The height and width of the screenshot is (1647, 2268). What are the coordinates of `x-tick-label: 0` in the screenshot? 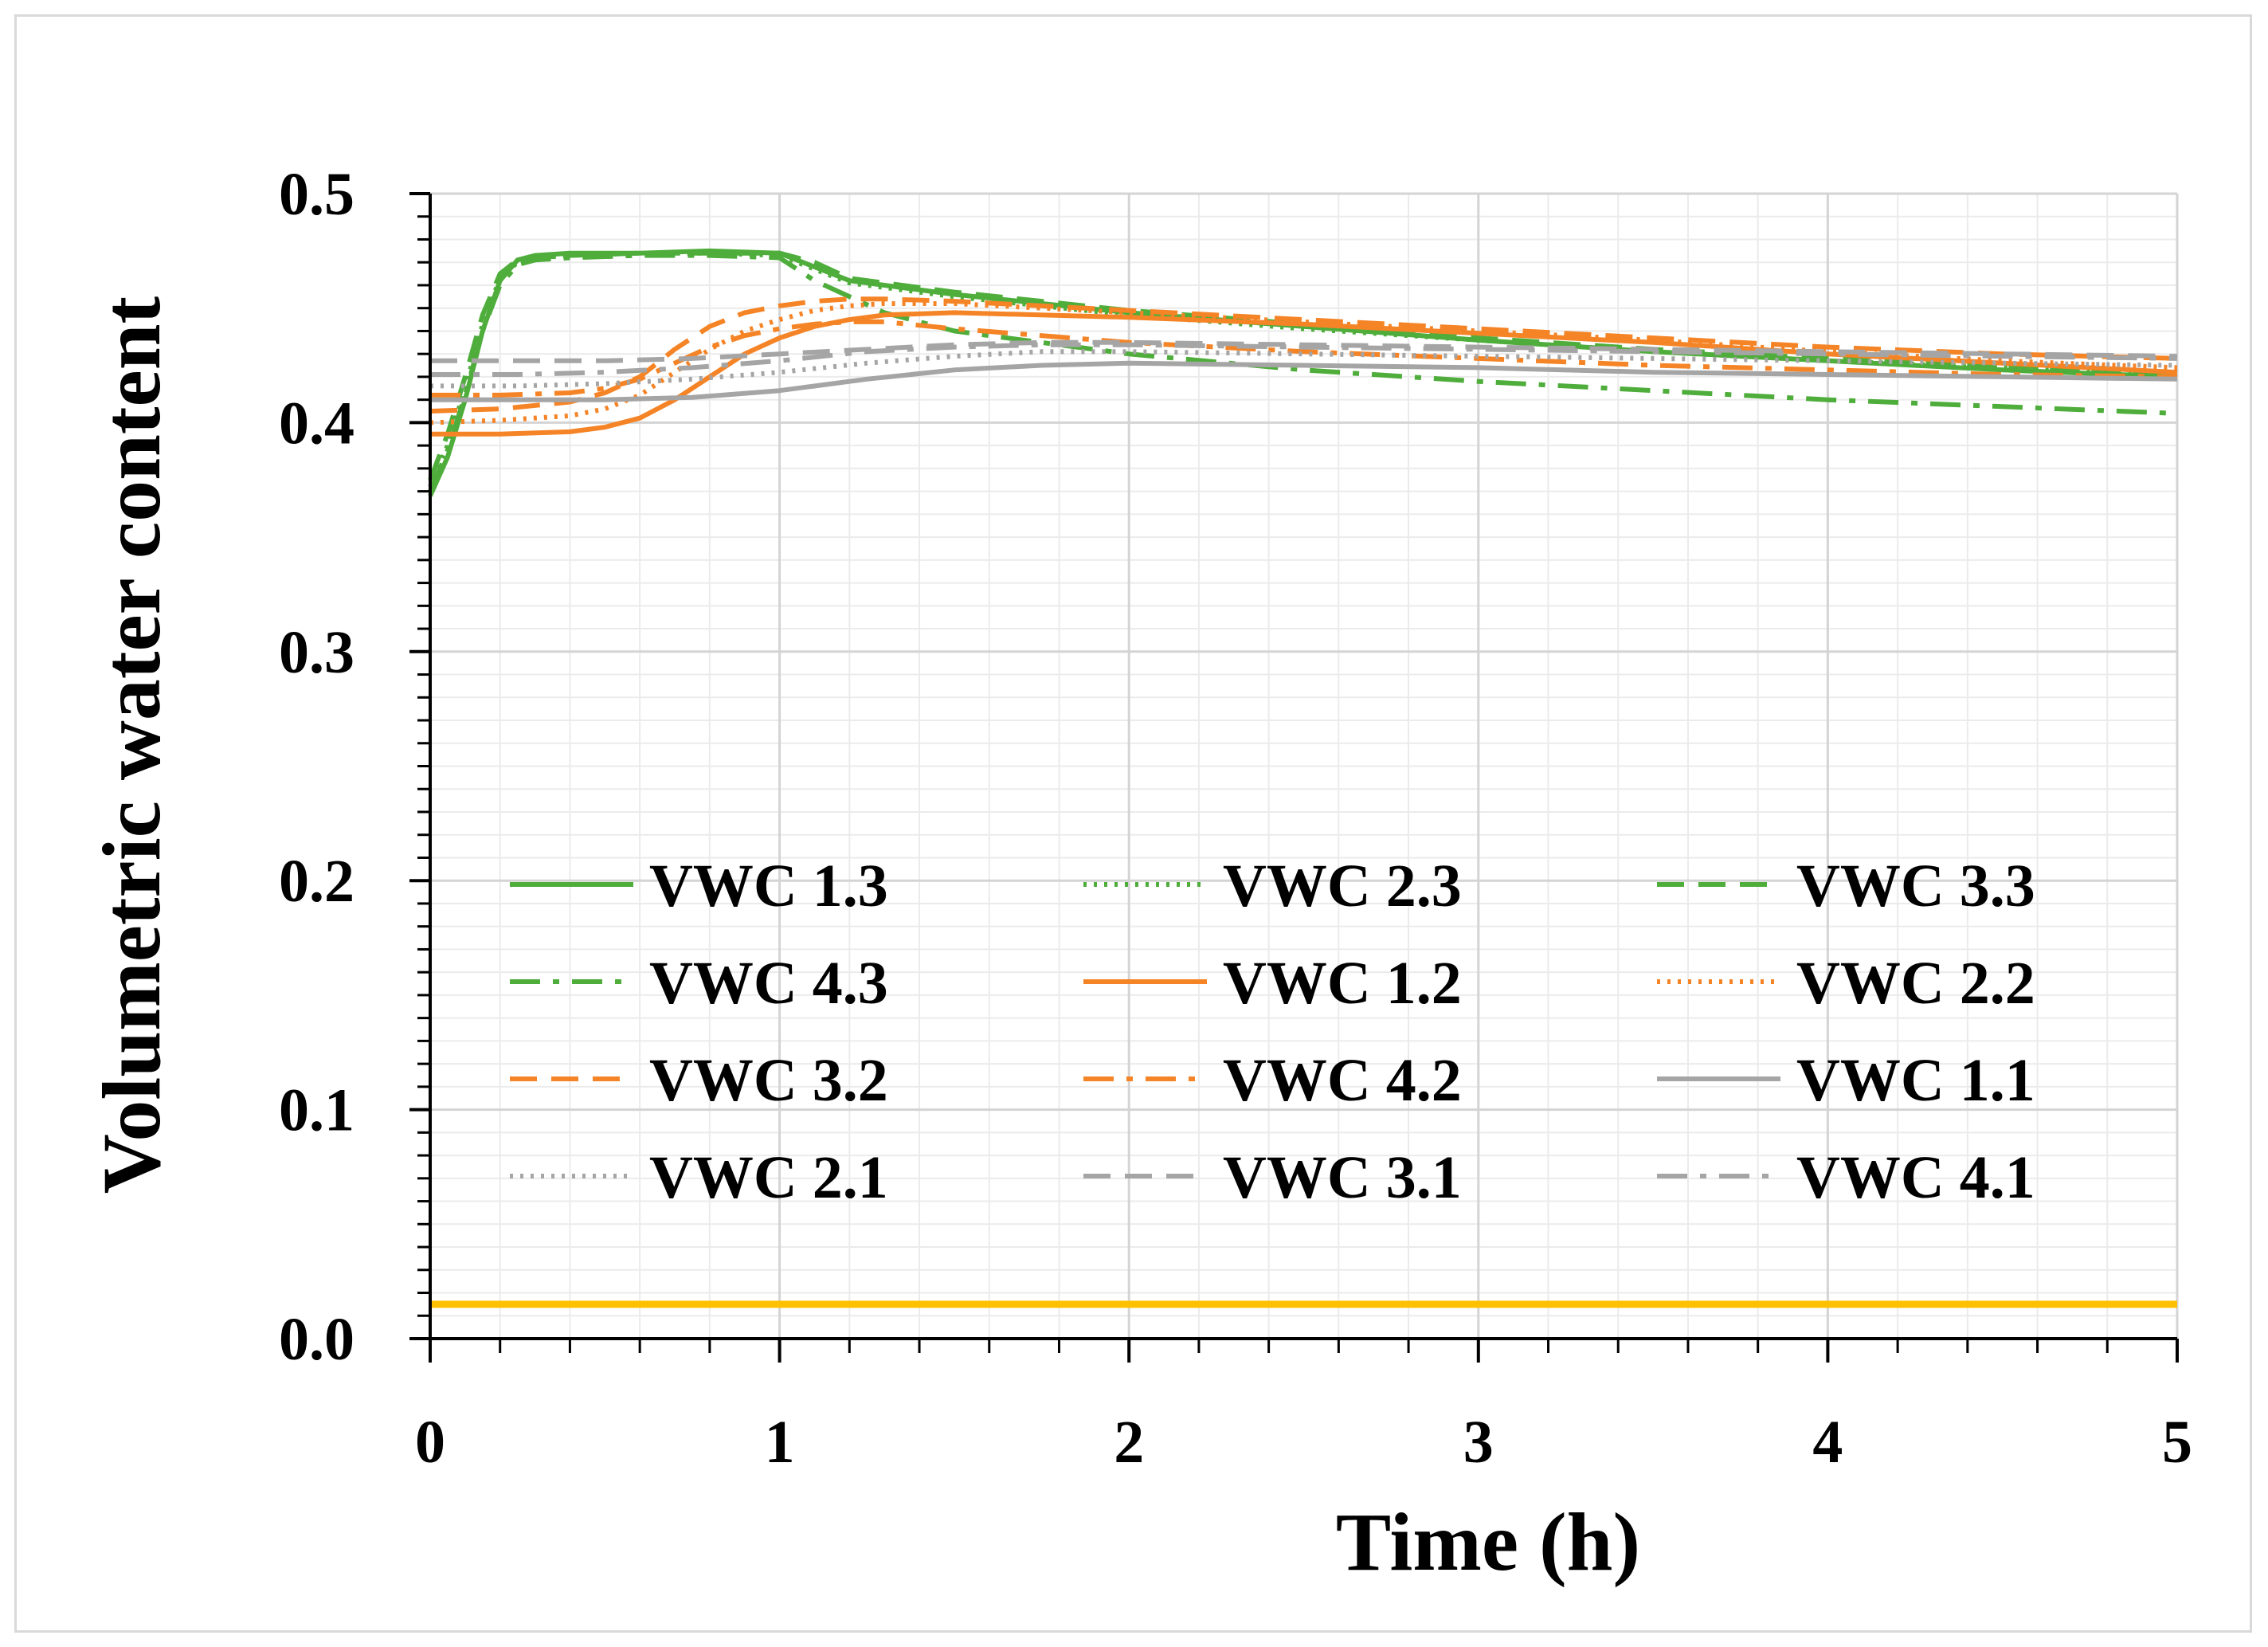 It's located at (430, 1442).